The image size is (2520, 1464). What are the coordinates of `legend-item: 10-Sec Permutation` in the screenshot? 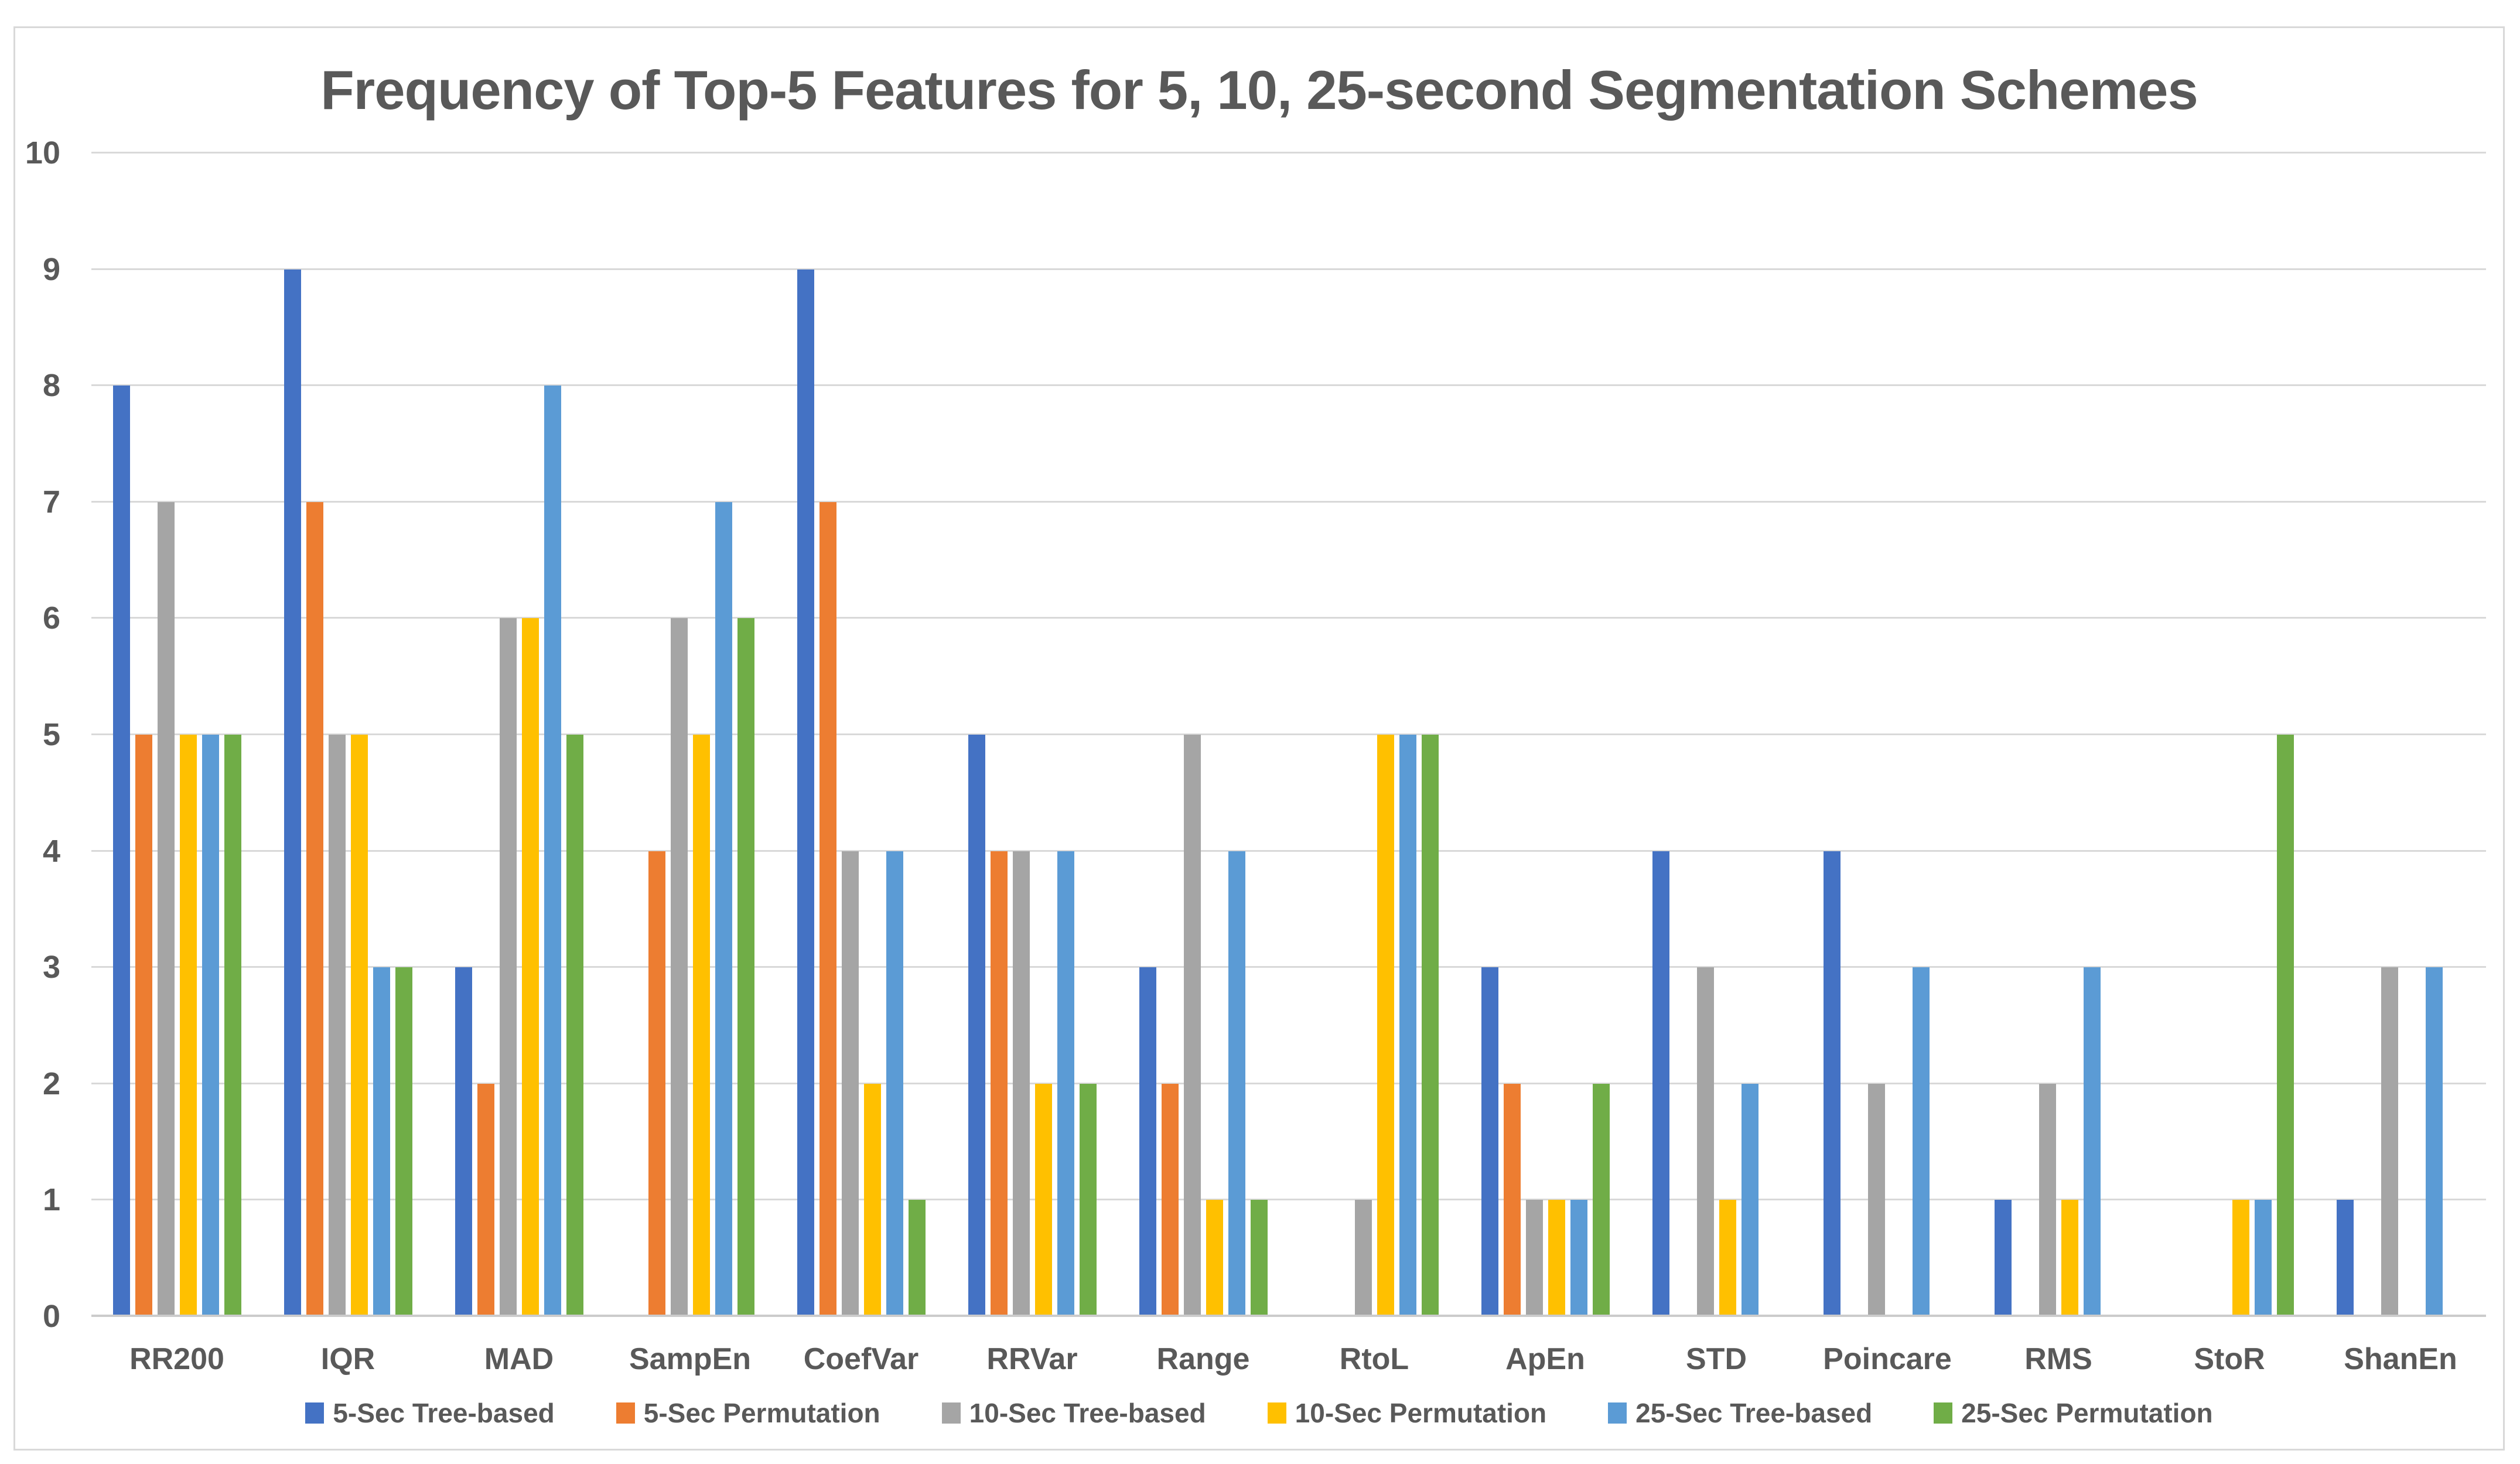 It's located at (1407, 1413).